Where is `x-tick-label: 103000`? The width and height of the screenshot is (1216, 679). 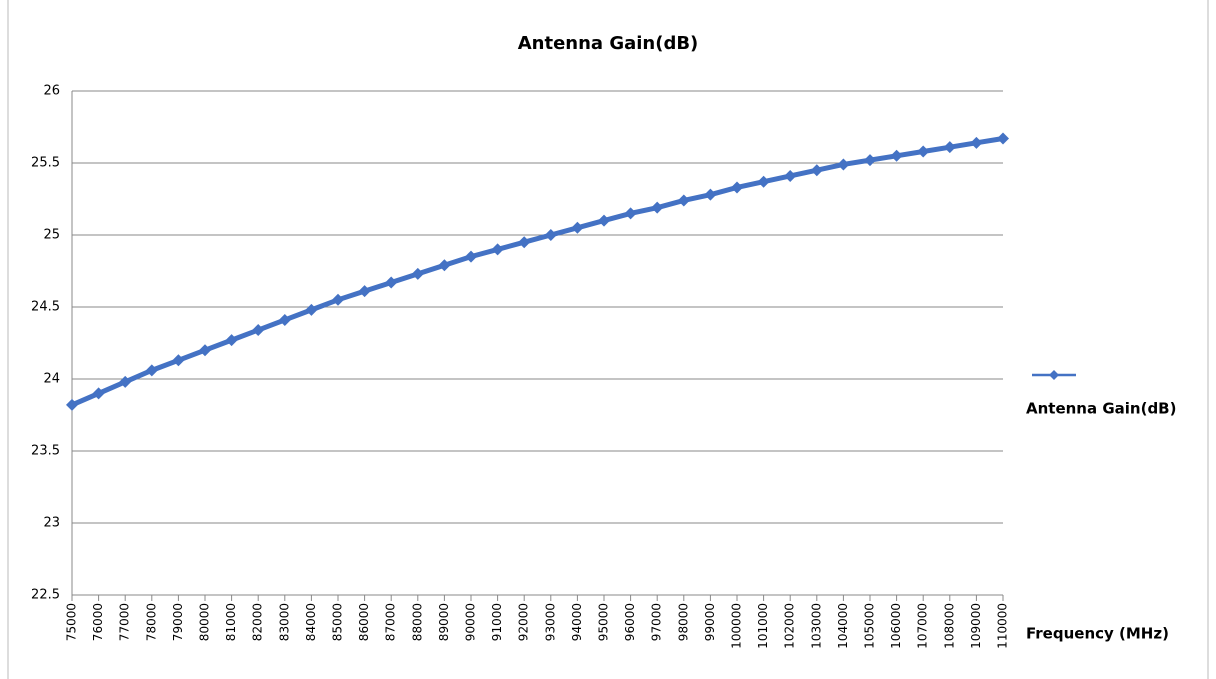
x-tick-label: 103000 is located at coordinates (816, 626).